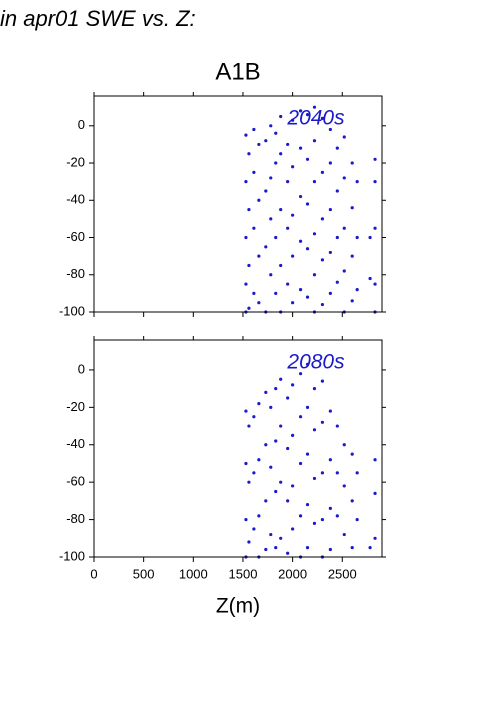  Describe the element at coordinates (315, 362) in the screenshot. I see `panel-label: 2080s` at that location.